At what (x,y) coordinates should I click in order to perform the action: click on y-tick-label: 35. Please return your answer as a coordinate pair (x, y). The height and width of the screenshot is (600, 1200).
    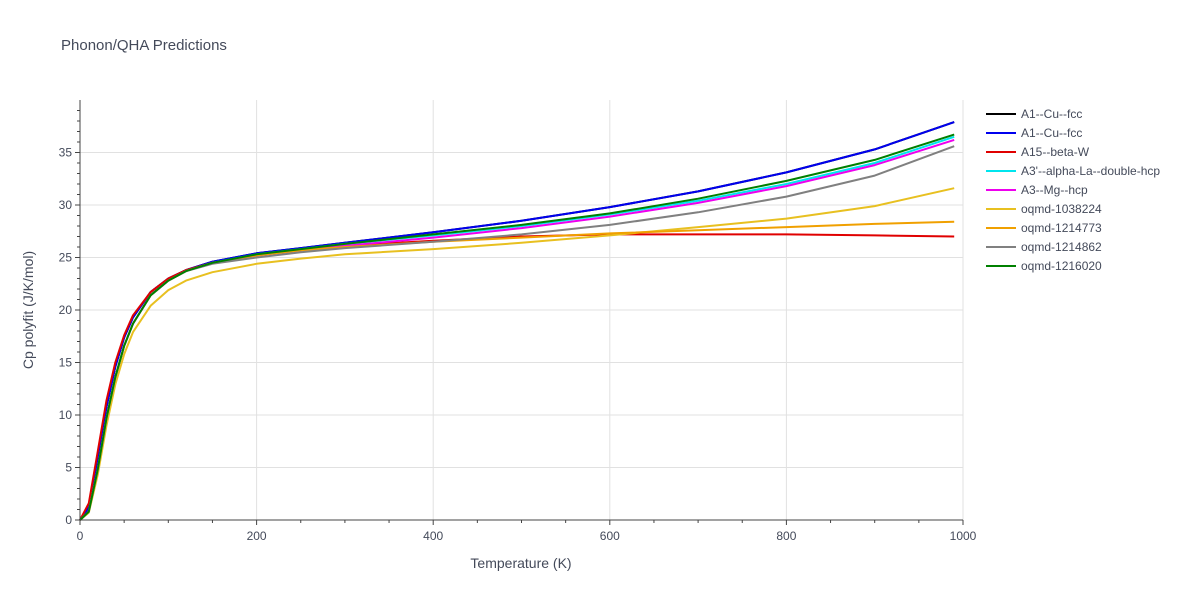
    Looking at the image, I should click on (66, 153).